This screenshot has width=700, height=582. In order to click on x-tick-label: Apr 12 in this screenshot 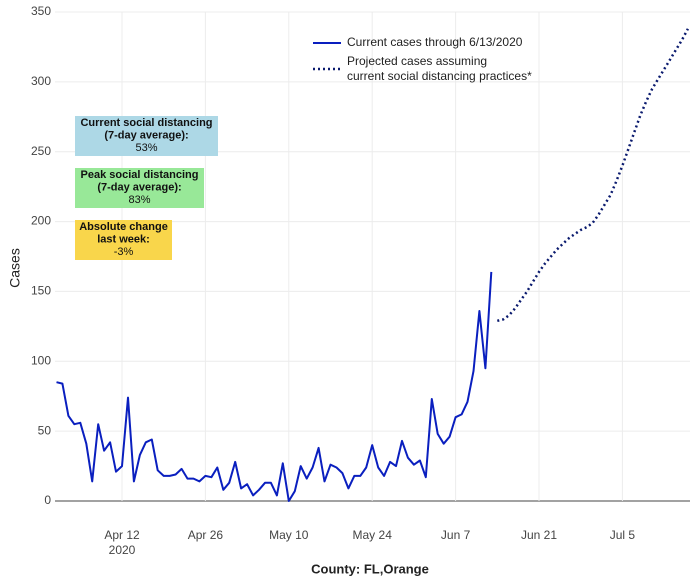, I will do `click(122, 535)`.